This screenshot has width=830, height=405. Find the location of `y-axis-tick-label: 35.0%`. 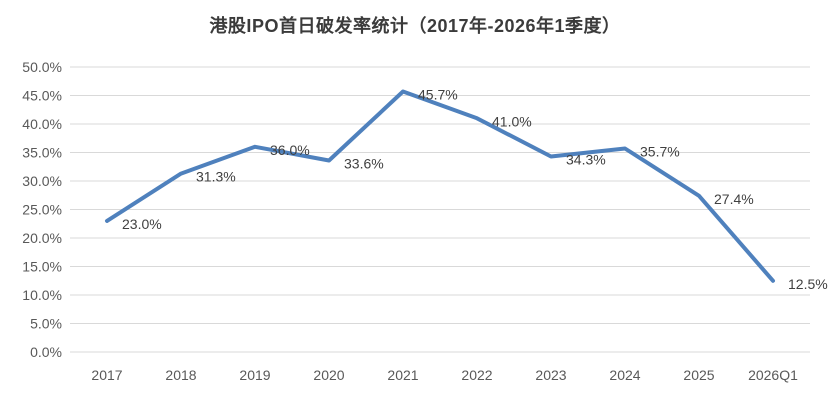

y-axis-tick-label: 35.0% is located at coordinates (42, 153).